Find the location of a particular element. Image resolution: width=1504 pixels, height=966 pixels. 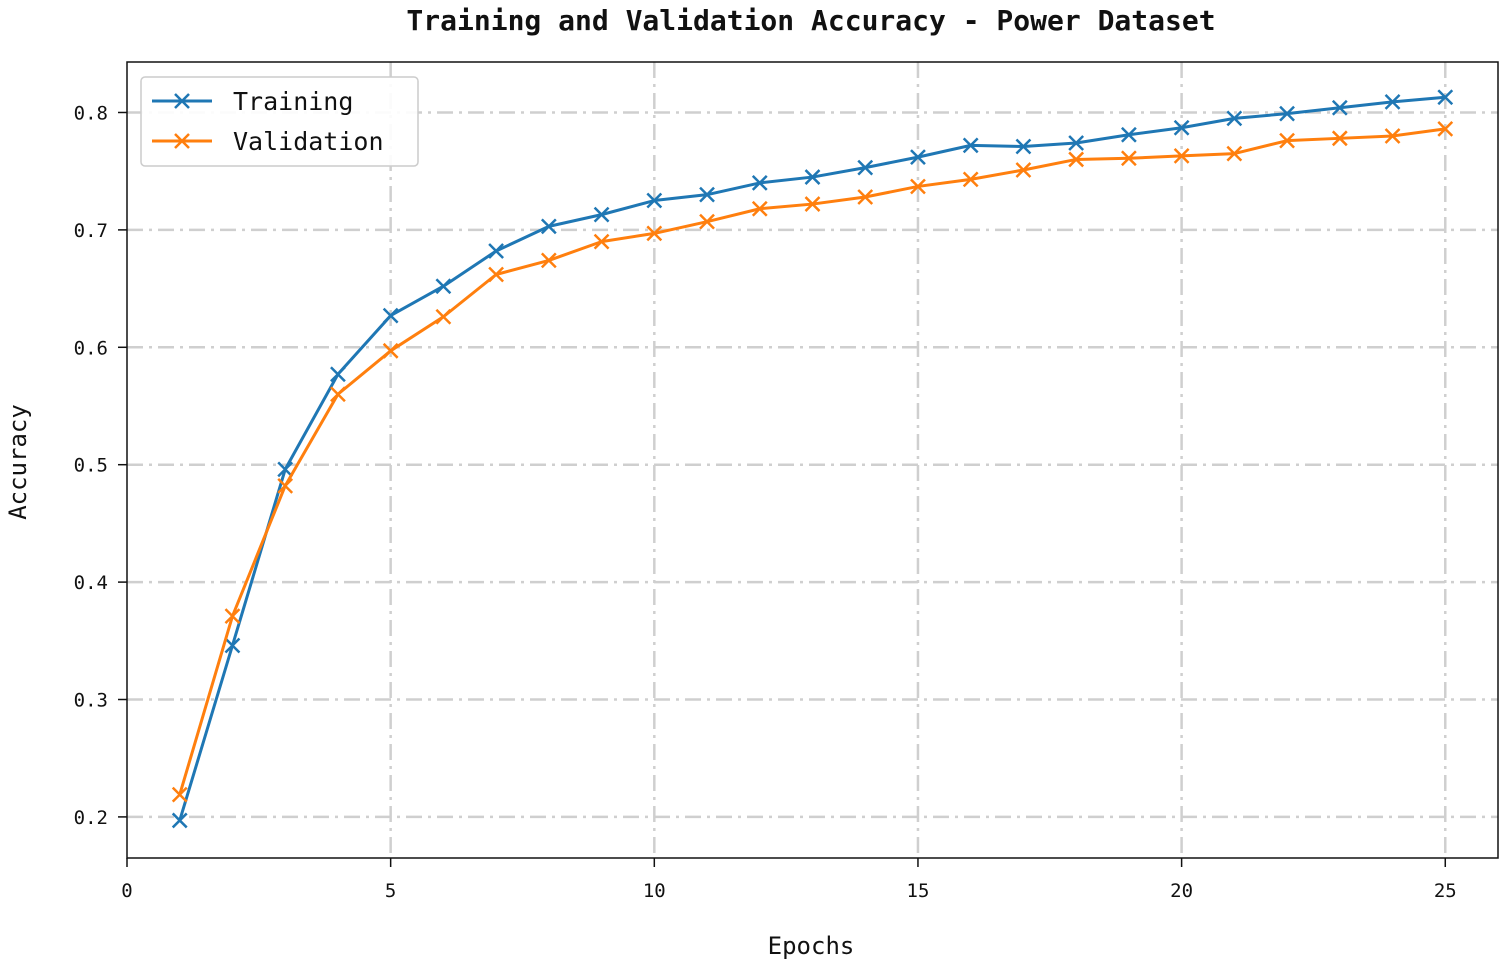

legend: Training Validation is located at coordinates (279, 121).